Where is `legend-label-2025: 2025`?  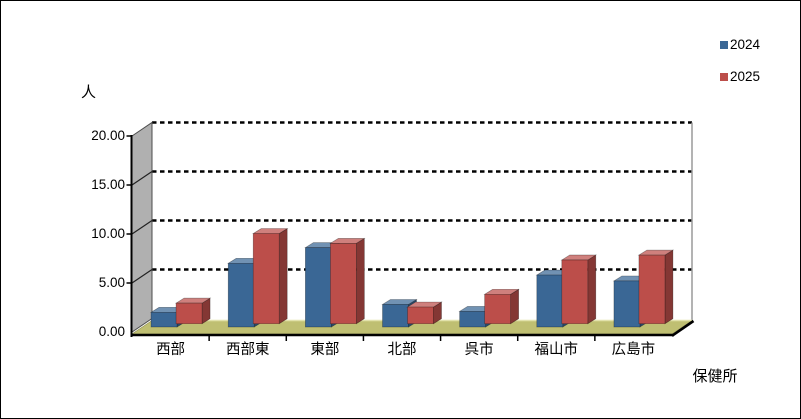 legend-label-2025: 2025 is located at coordinates (745, 76).